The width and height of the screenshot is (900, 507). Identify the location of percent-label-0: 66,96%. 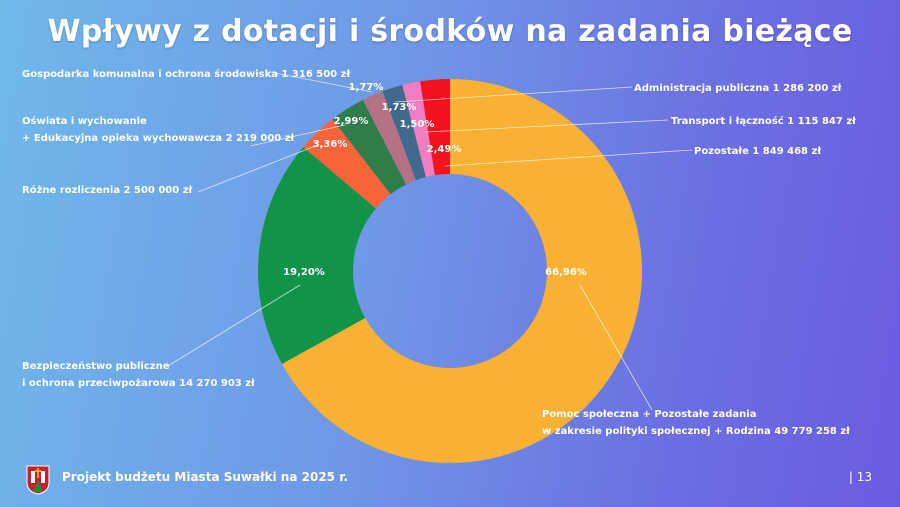
(566, 272).